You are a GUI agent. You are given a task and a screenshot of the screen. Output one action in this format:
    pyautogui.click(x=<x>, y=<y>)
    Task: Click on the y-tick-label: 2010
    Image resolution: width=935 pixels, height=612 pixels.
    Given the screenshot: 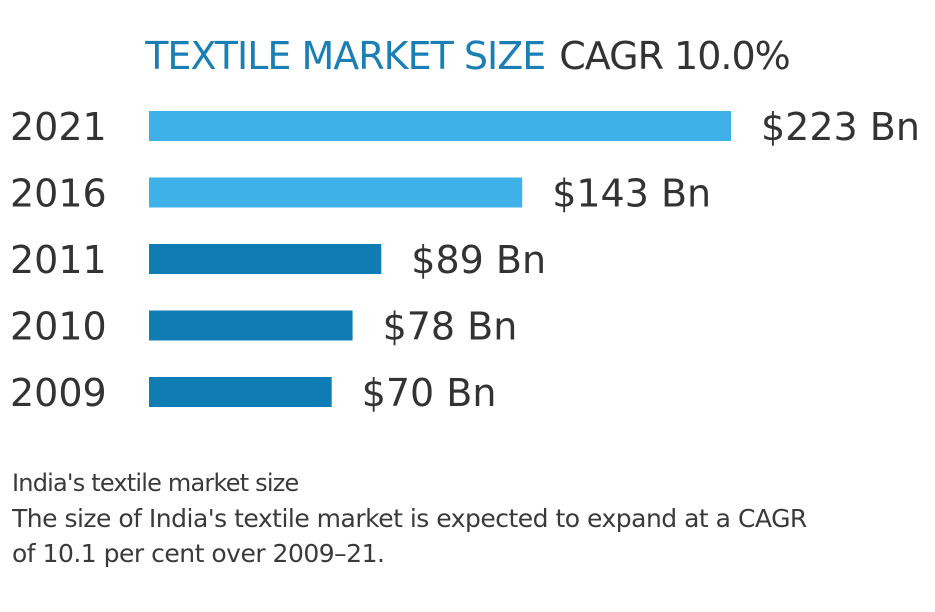 What is the action you would take?
    pyautogui.click(x=58, y=327)
    